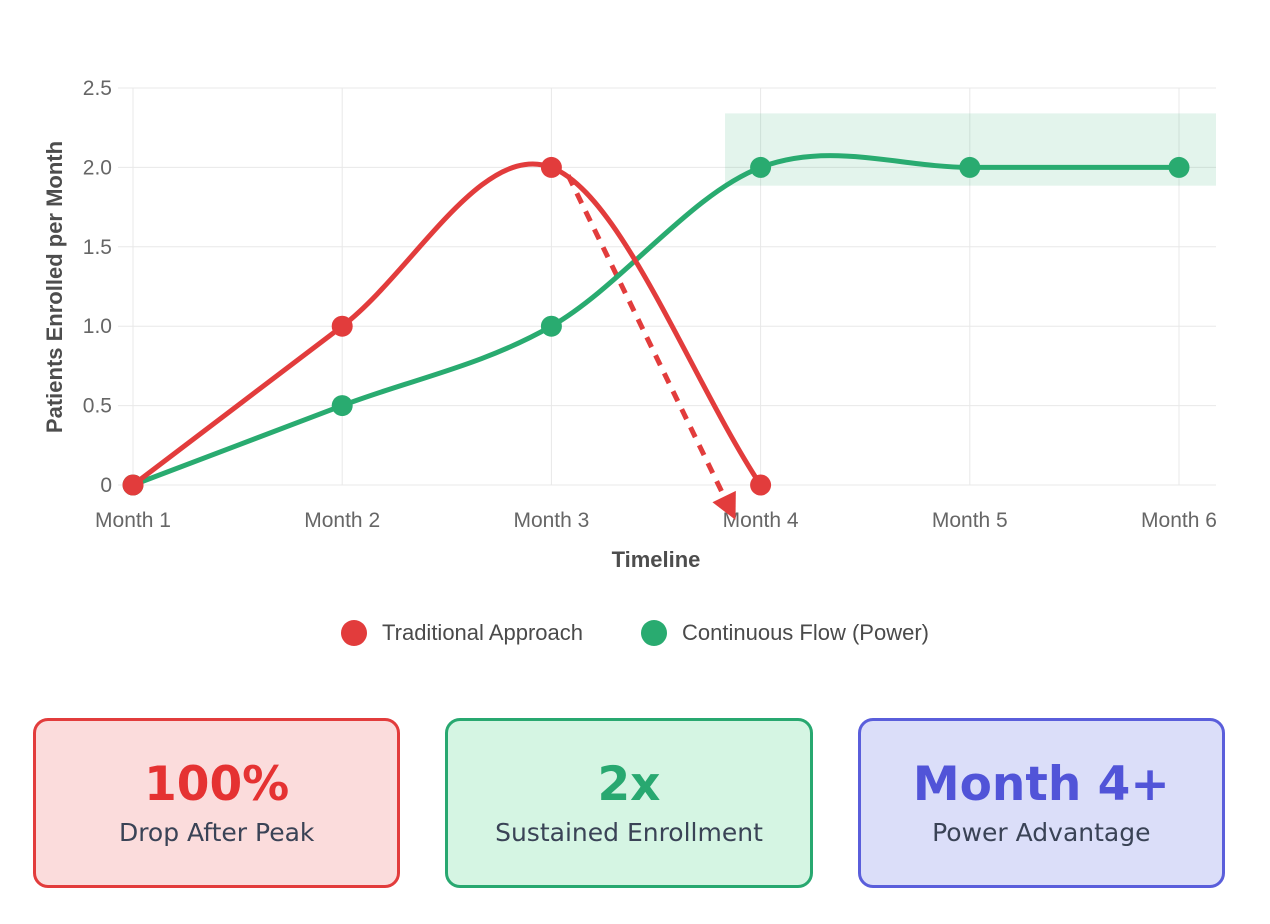  What do you see at coordinates (133, 520) in the screenshot?
I see `x-tick-label: Month 1` at bounding box center [133, 520].